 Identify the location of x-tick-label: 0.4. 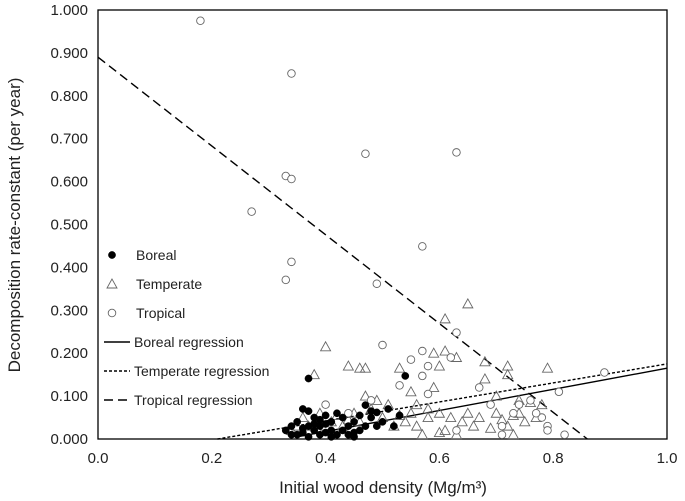
(325, 458).